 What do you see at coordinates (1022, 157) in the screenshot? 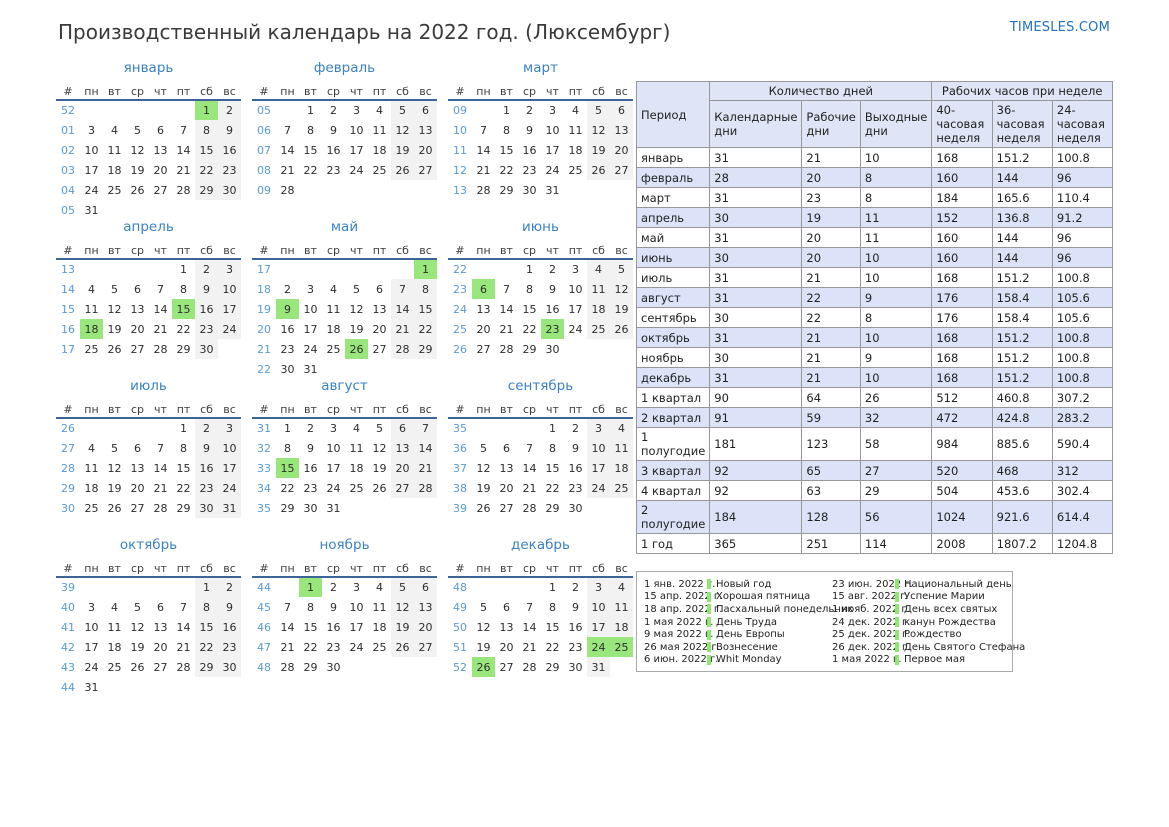
I see `table-cell: 151.2` at bounding box center [1022, 157].